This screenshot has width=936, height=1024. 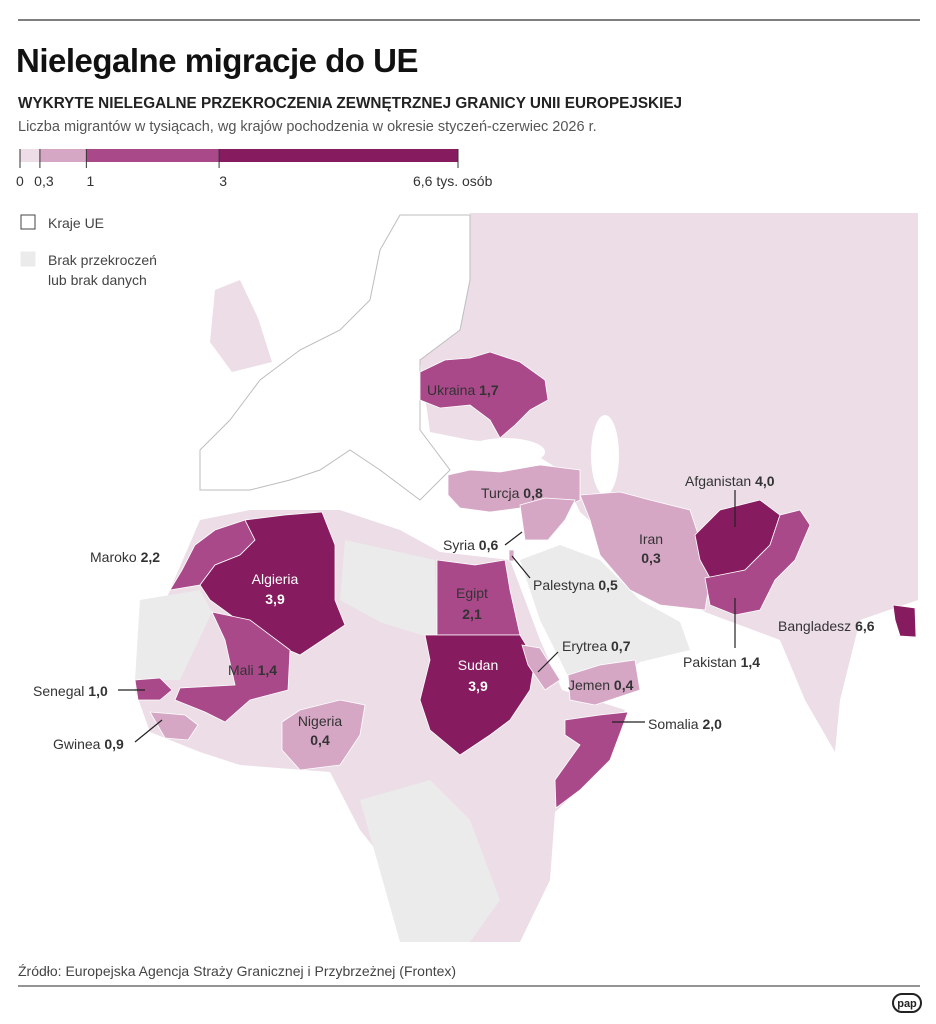 What do you see at coordinates (478, 675) in the screenshot?
I see `country-label: Sudan 3,9` at bounding box center [478, 675].